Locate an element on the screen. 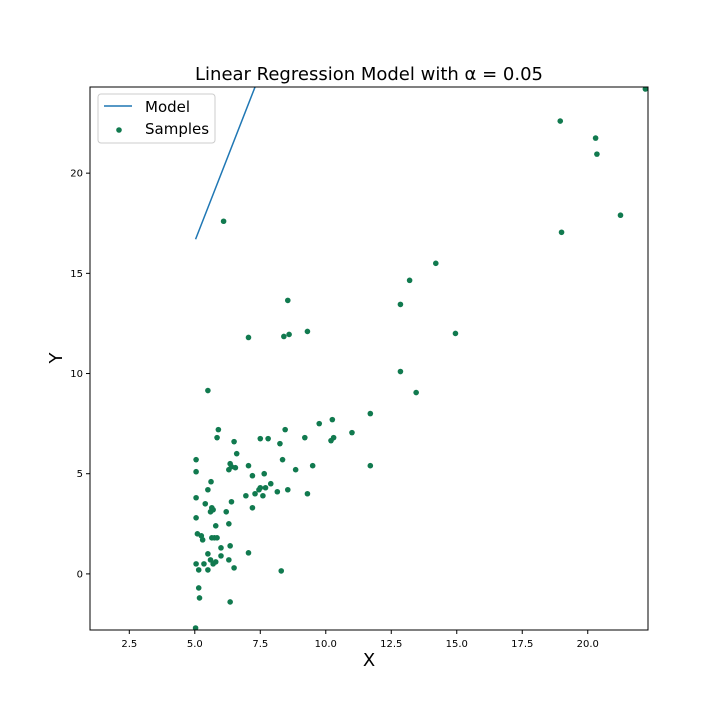 The height and width of the screenshot is (720, 720). x-tick-label: 7.5 is located at coordinates (260, 644).